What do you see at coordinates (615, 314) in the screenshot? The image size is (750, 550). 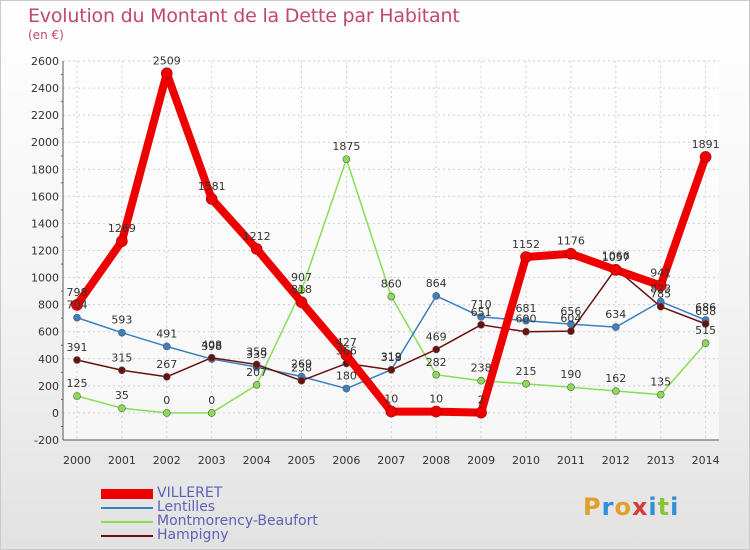 I see `data-label: 634` at bounding box center [615, 314].